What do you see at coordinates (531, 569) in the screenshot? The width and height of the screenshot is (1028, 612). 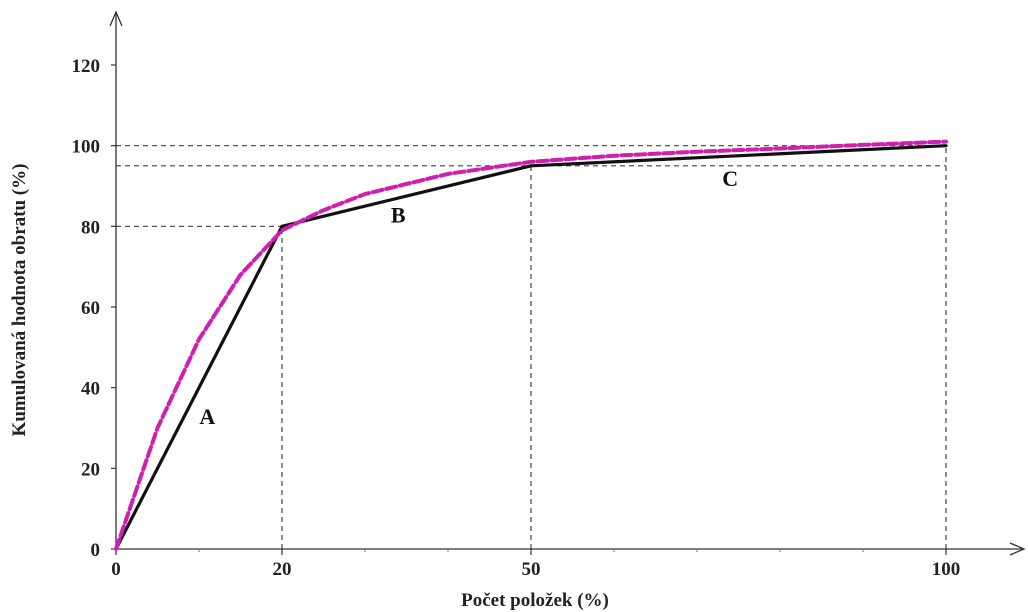 I see `x-tick-label: 50` at bounding box center [531, 569].